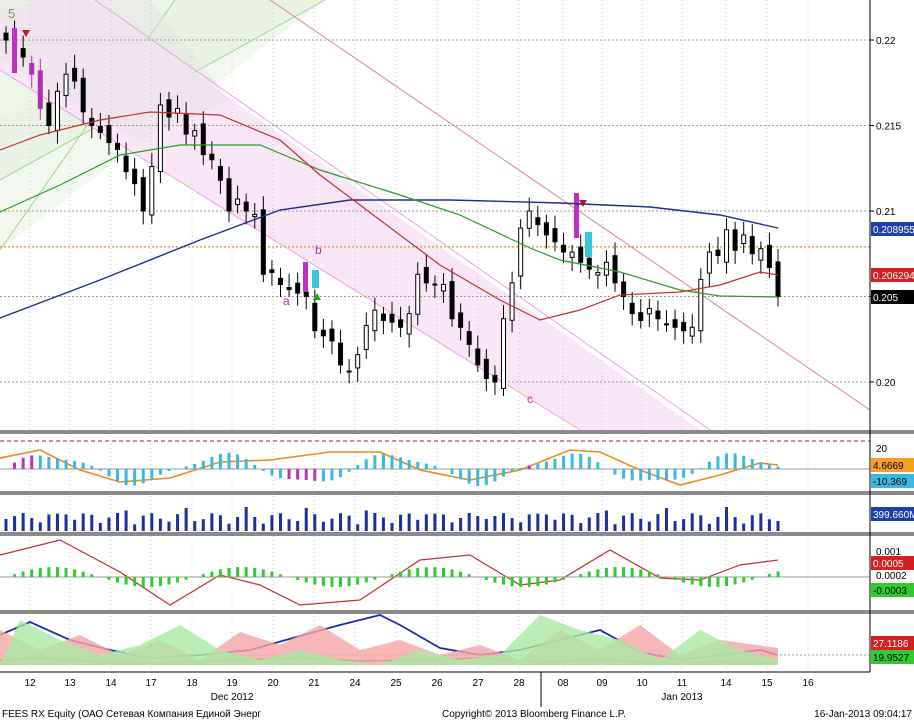  I want to click on x-tick-5: 19, so click(232, 683).